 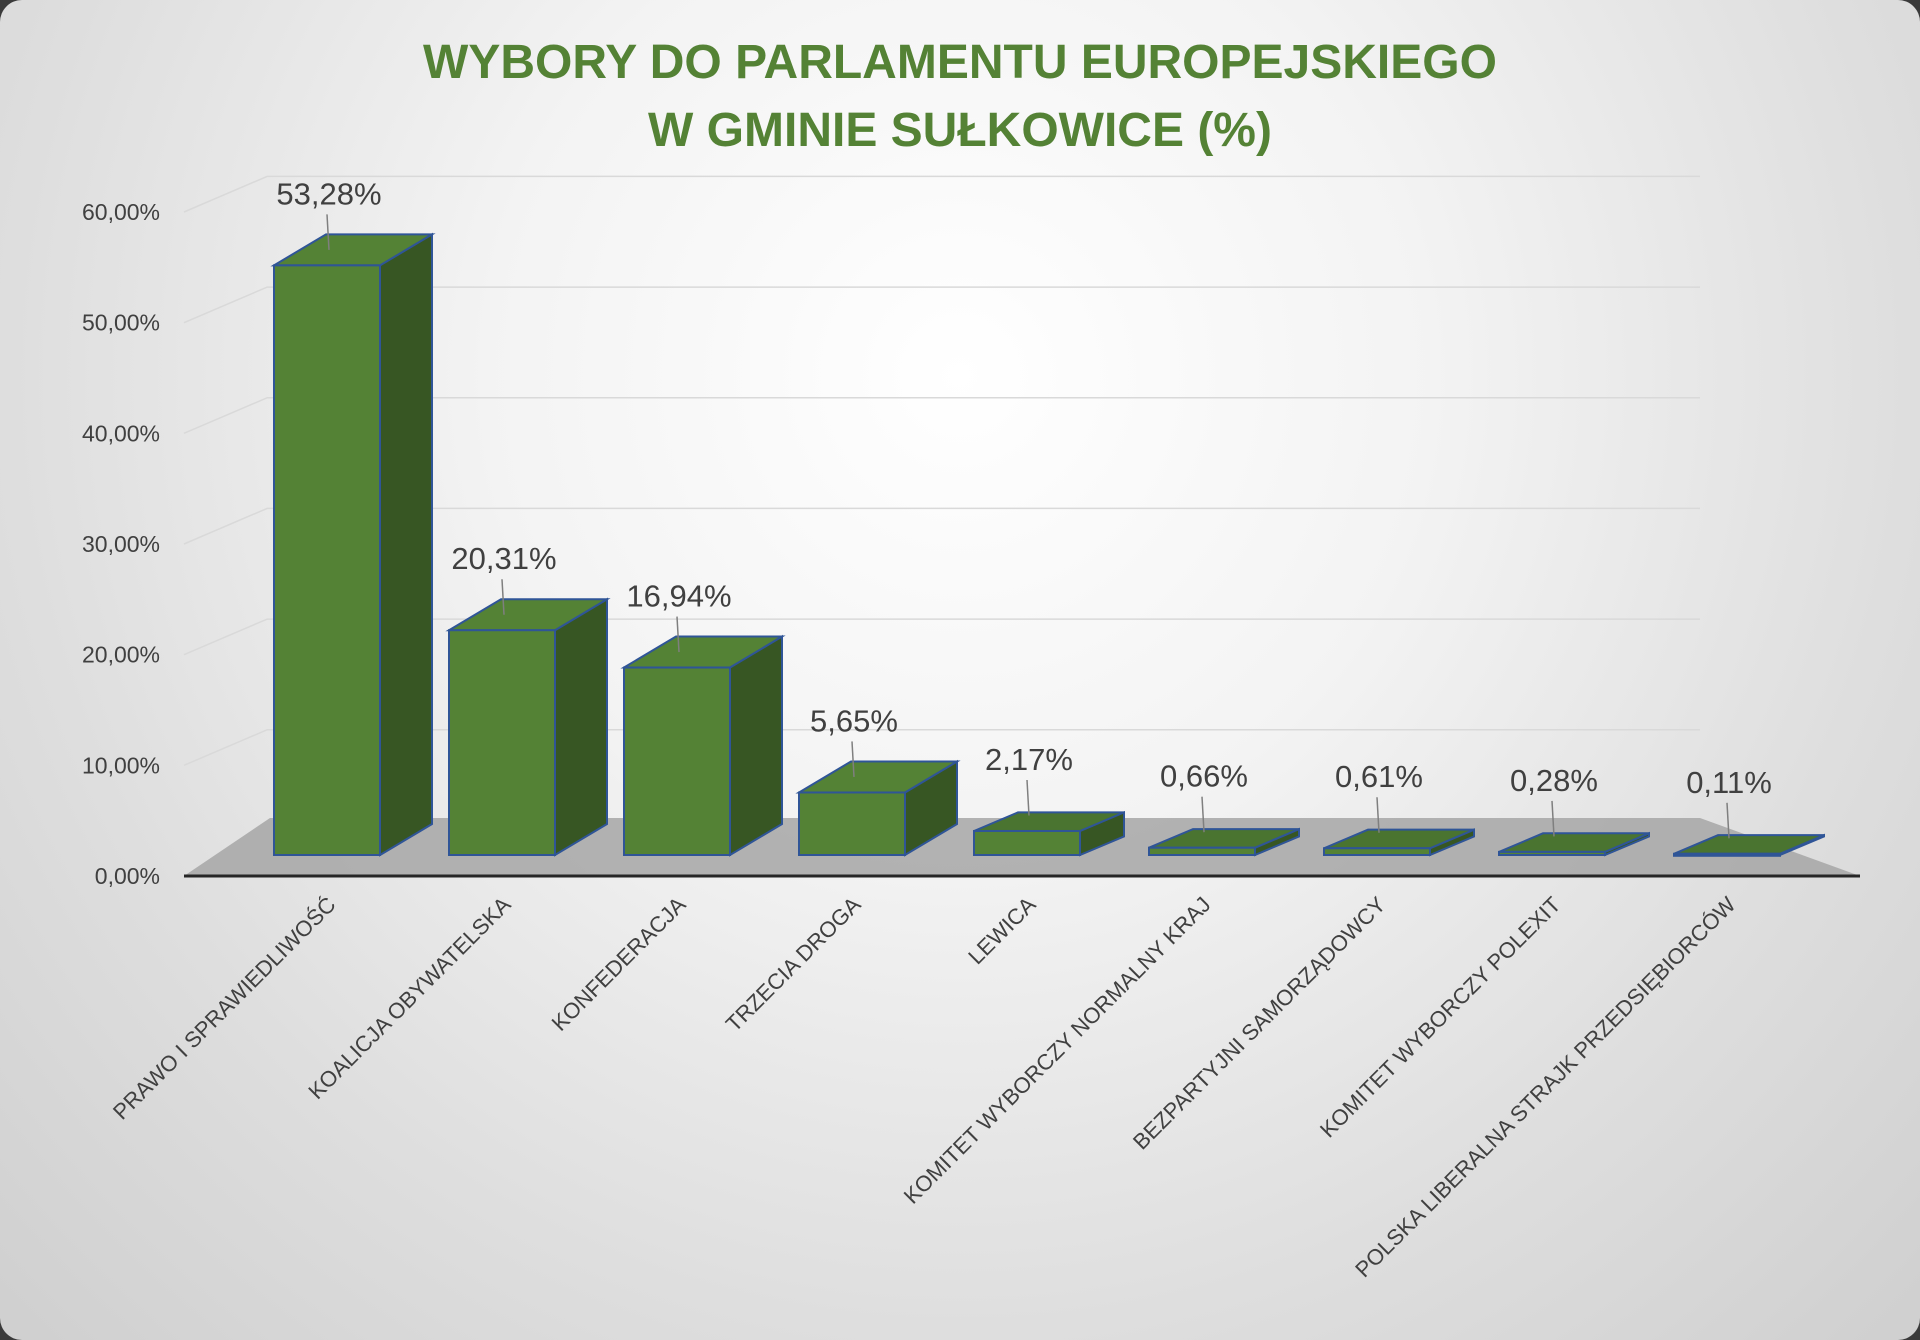 What do you see at coordinates (854, 720) in the screenshot?
I see `data-label: 5,65%` at bounding box center [854, 720].